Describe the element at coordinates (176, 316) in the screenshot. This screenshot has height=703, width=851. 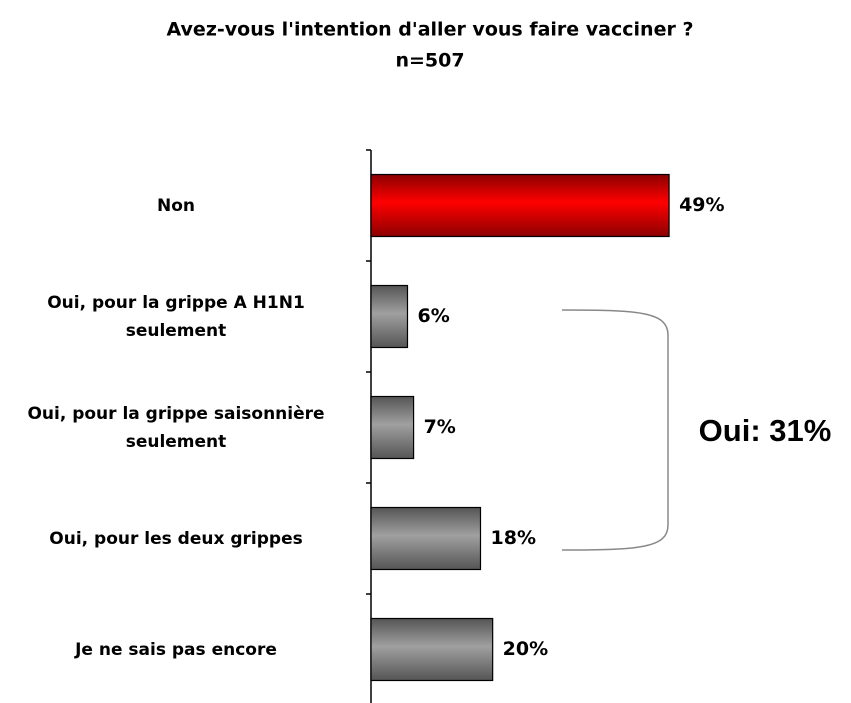
I see `category-label: Oui, pour la grippe A H1N1 seulement` at that location.